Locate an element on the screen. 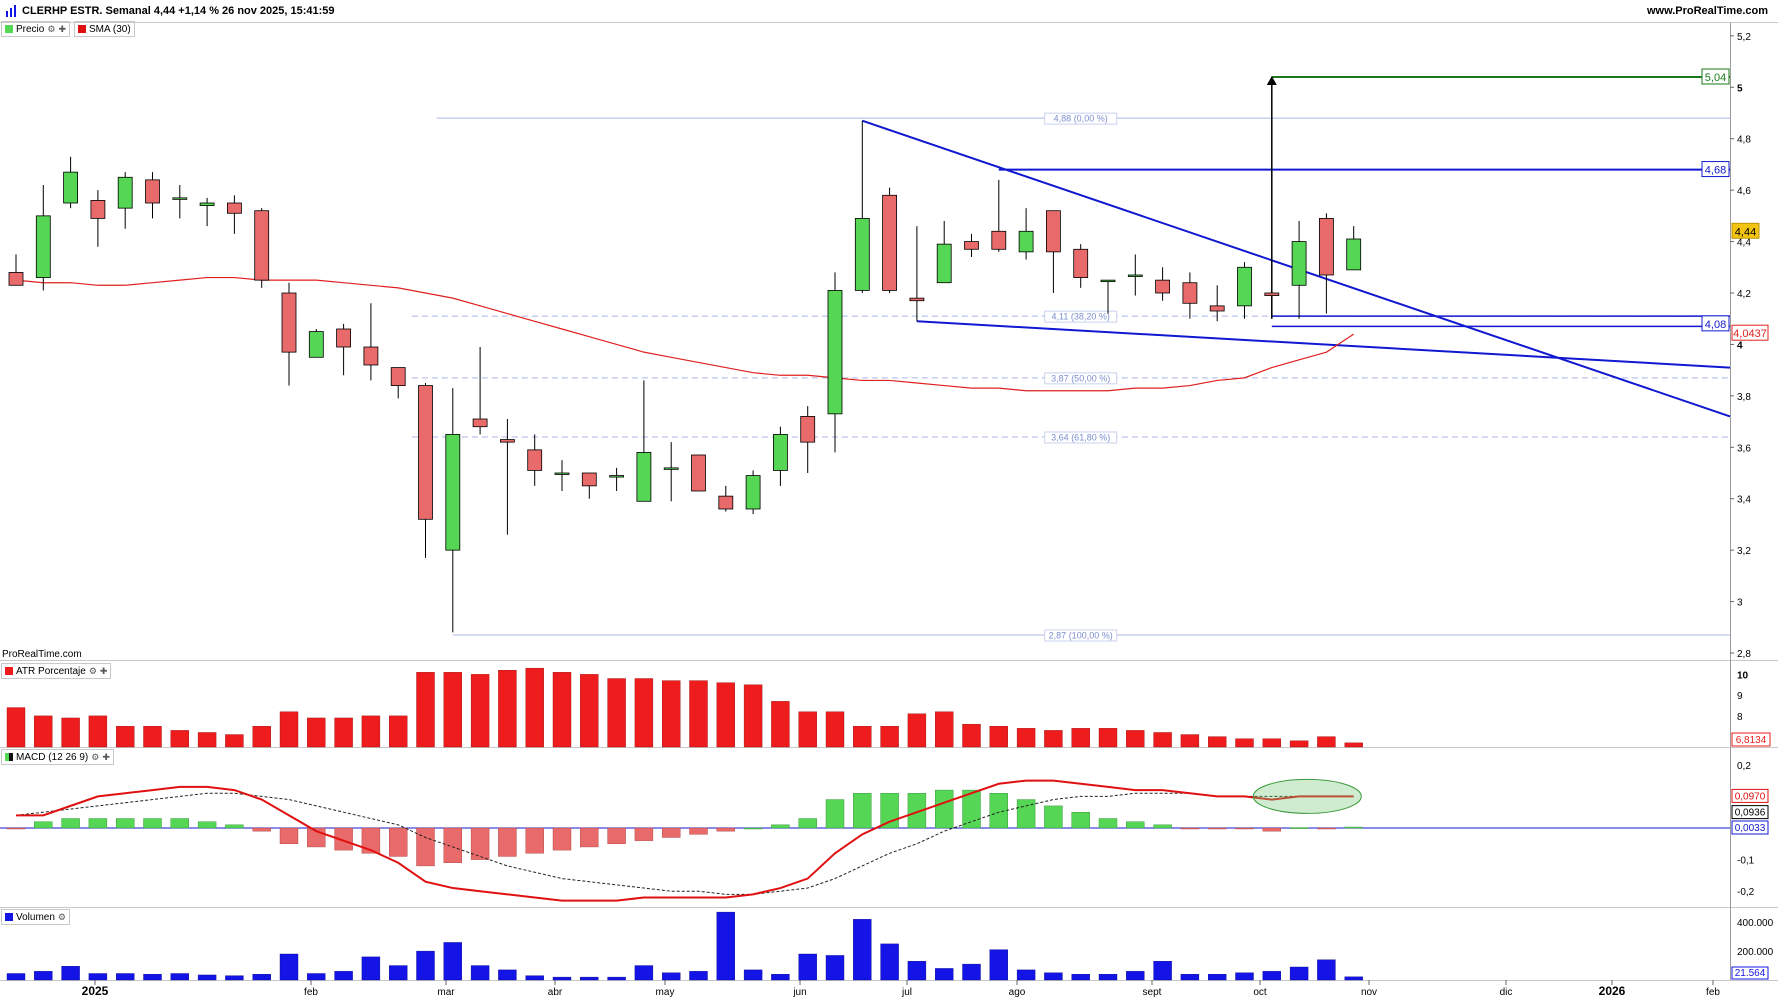 This screenshot has height=1000, width=1778. month-label: feb is located at coordinates (1713, 992).